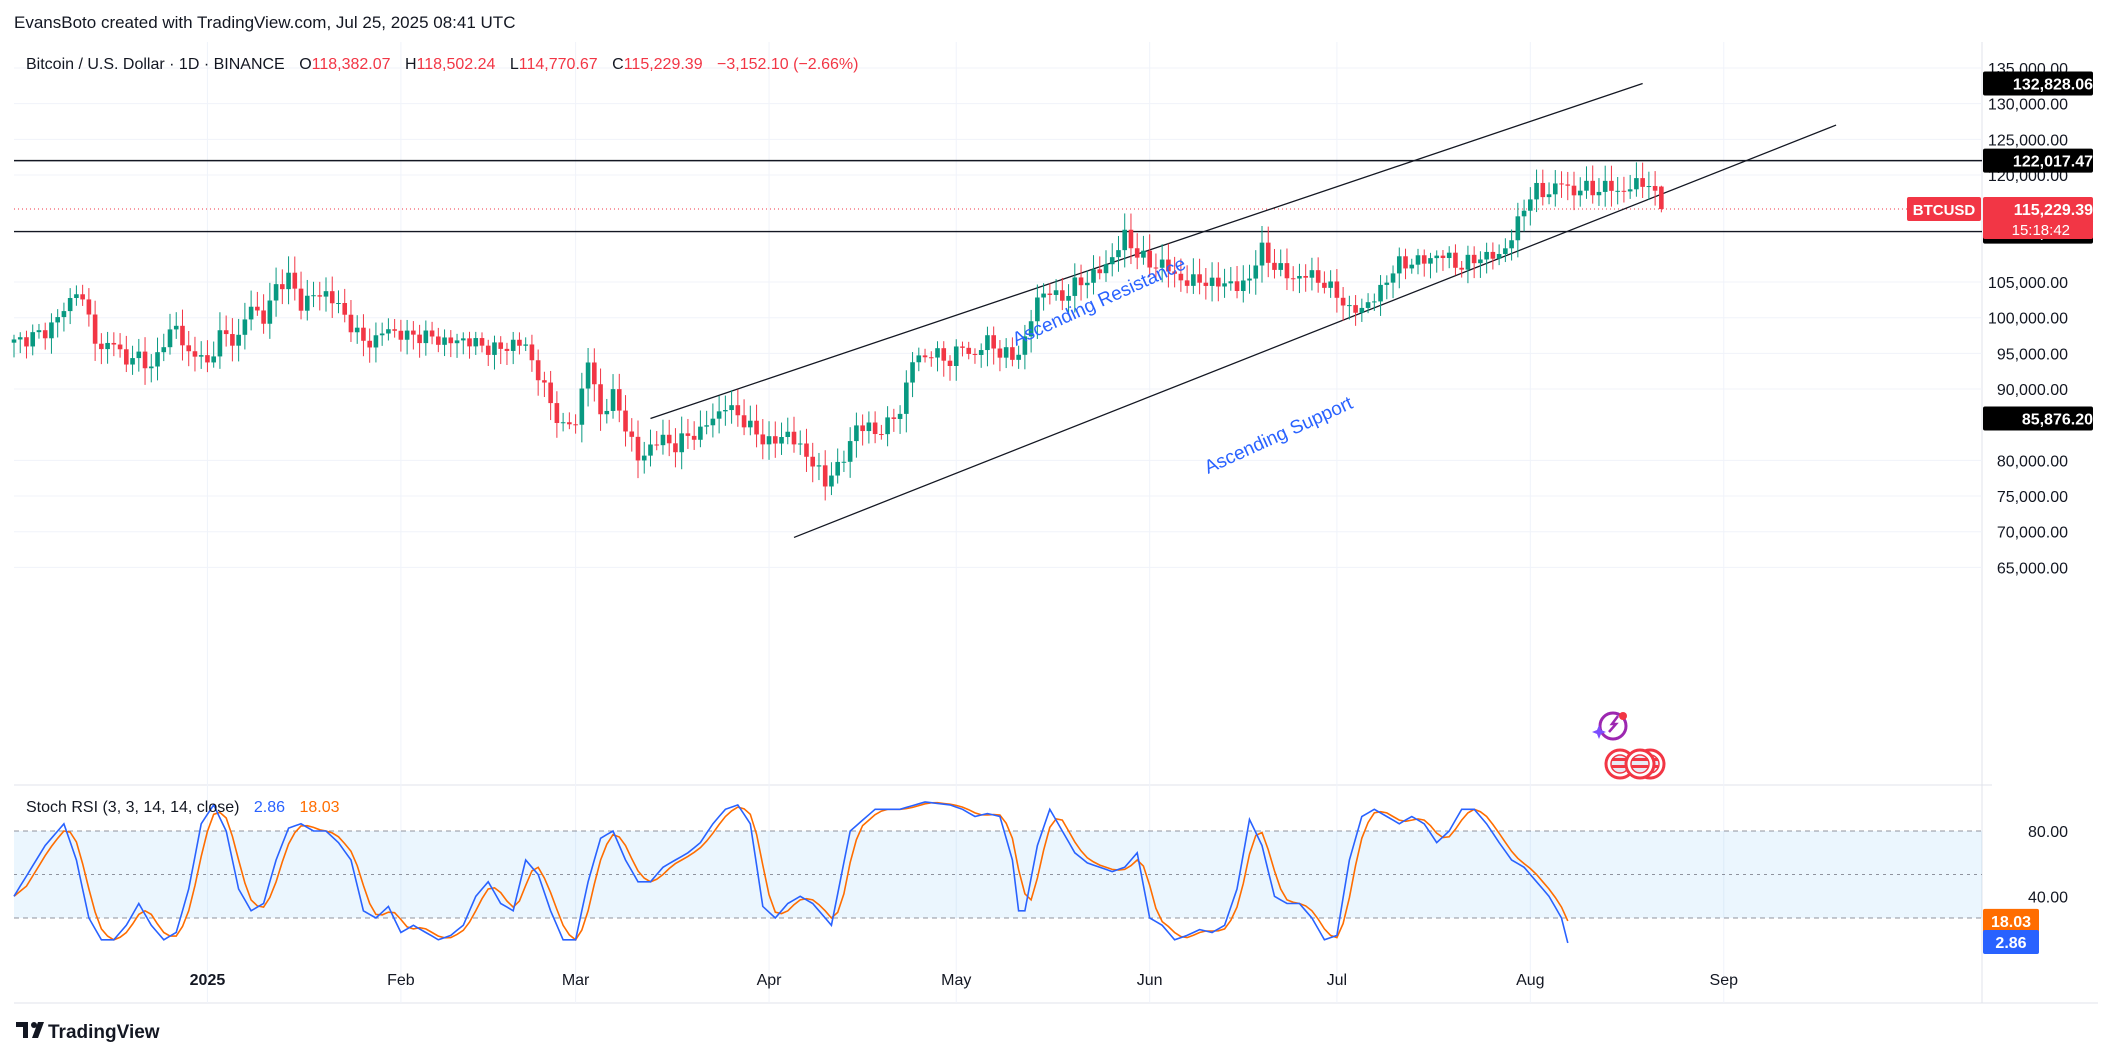 The width and height of the screenshot is (2114, 1057). What do you see at coordinates (132, 807) in the screenshot?
I see `stoch-title: Stoch RSI (3, 3, 14, 14, close)` at bounding box center [132, 807].